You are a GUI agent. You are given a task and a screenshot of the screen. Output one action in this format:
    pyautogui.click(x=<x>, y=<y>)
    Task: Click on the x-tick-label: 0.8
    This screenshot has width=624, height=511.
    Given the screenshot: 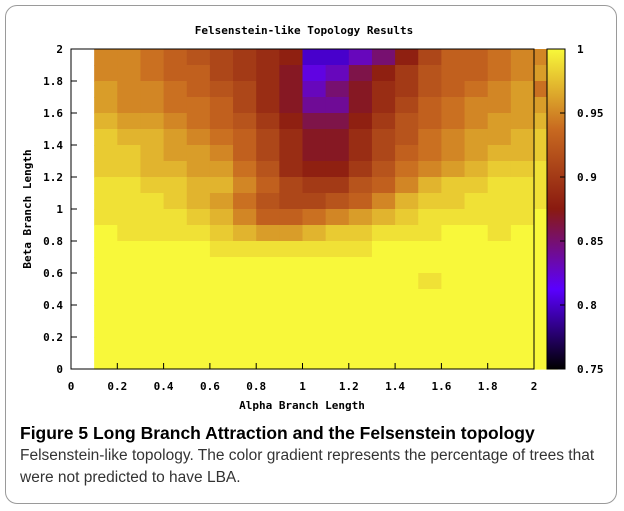 What is the action you would take?
    pyautogui.click(x=256, y=386)
    